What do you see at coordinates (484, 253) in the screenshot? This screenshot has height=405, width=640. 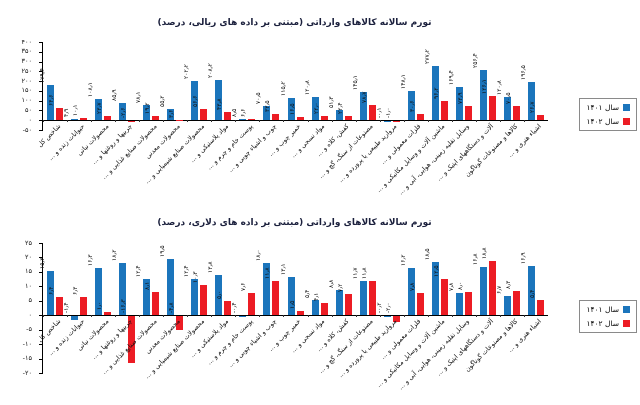 I see `value-label: ۱۸٫۸` at bounding box center [484, 253].